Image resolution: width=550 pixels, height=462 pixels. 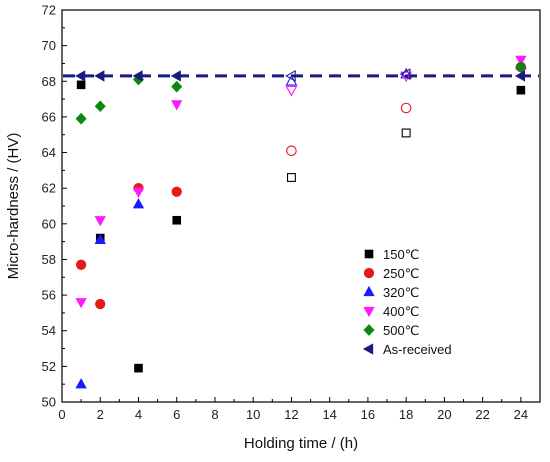 What do you see at coordinates (521, 414) in the screenshot?
I see `x-tick-label: 24` at bounding box center [521, 414].